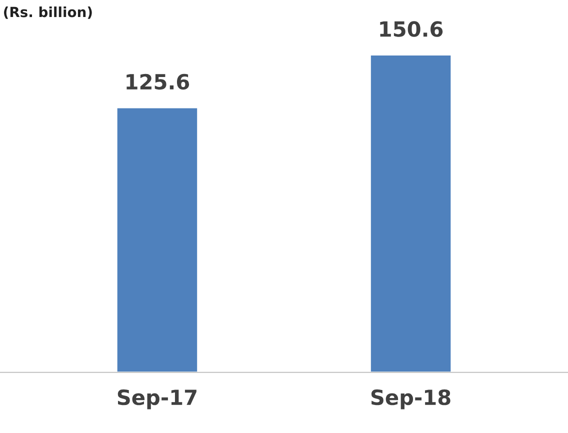  Describe the element at coordinates (157, 399) in the screenshot. I see `x-tick-label: Sep-17` at that location.